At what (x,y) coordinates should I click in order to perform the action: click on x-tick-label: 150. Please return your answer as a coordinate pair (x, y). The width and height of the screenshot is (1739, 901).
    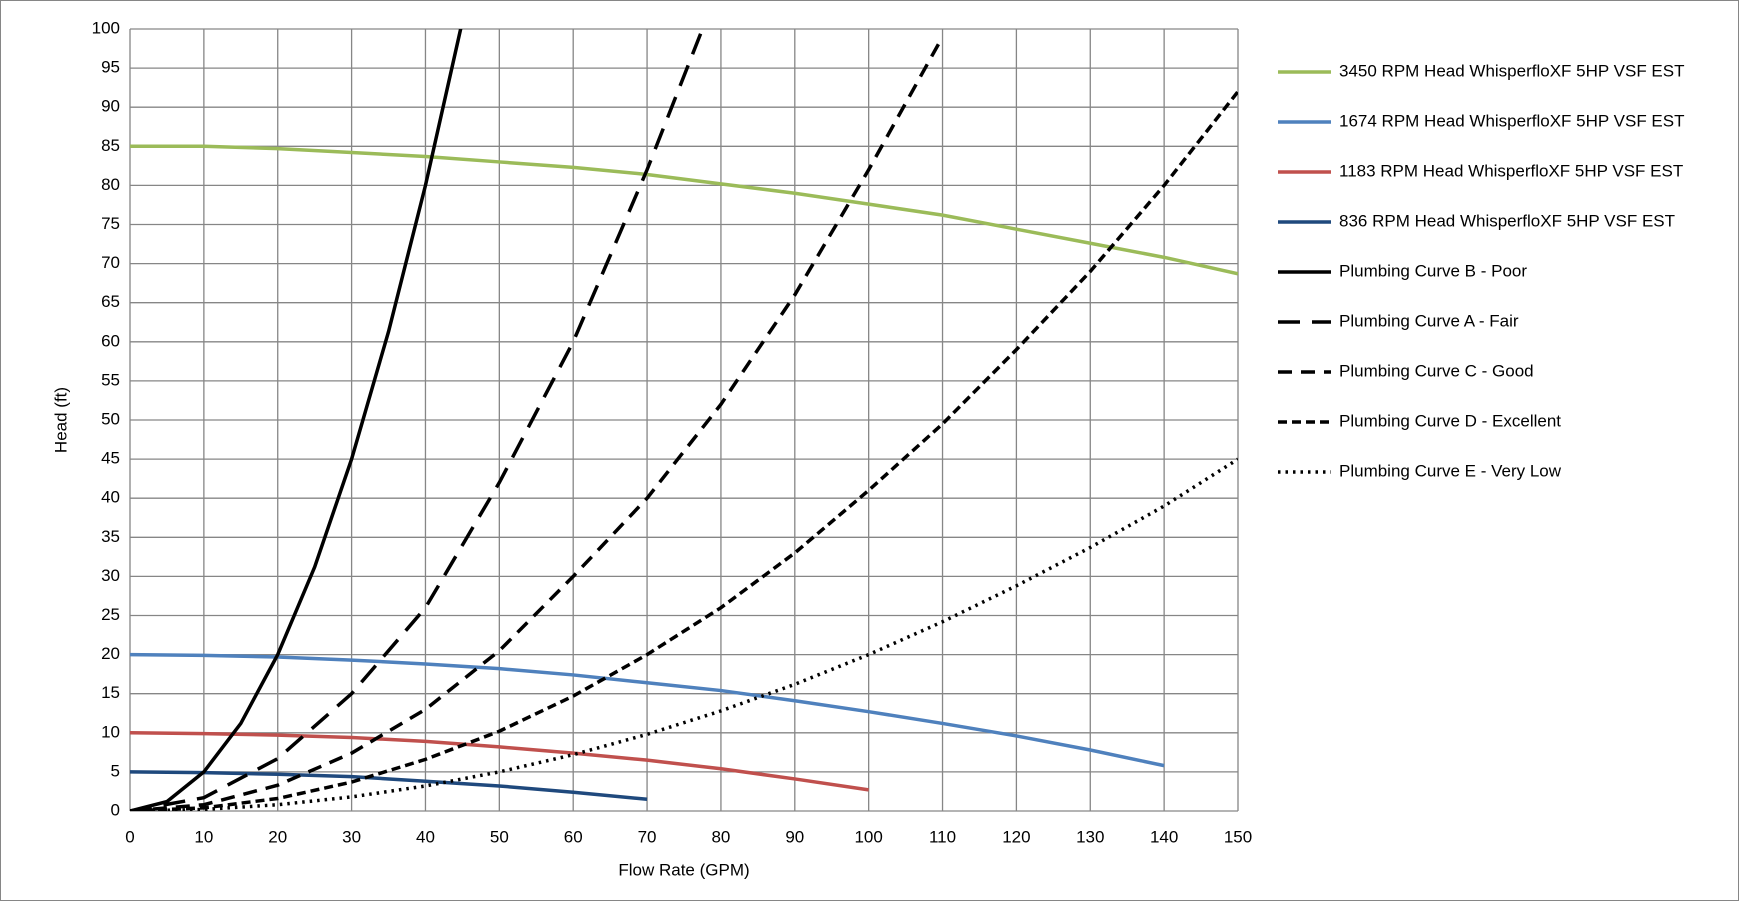
    Looking at the image, I should click on (1238, 836).